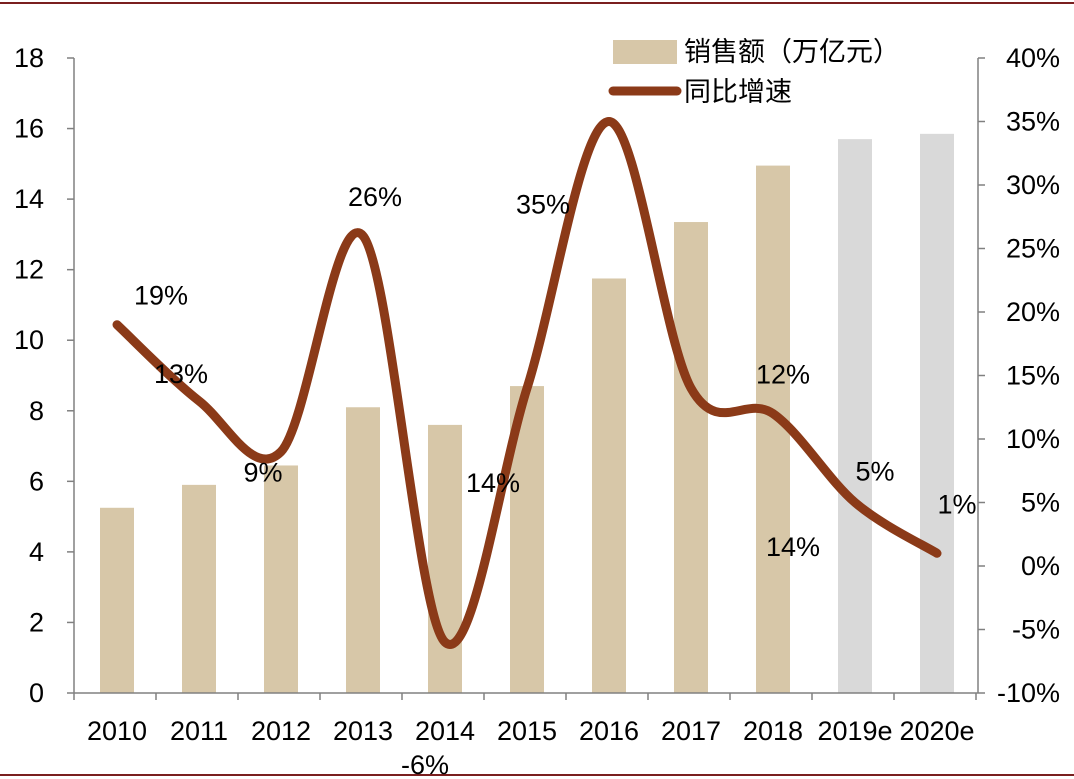 The width and height of the screenshot is (1074, 779). I want to click on right-tick-label: 20%, so click(1033, 312).